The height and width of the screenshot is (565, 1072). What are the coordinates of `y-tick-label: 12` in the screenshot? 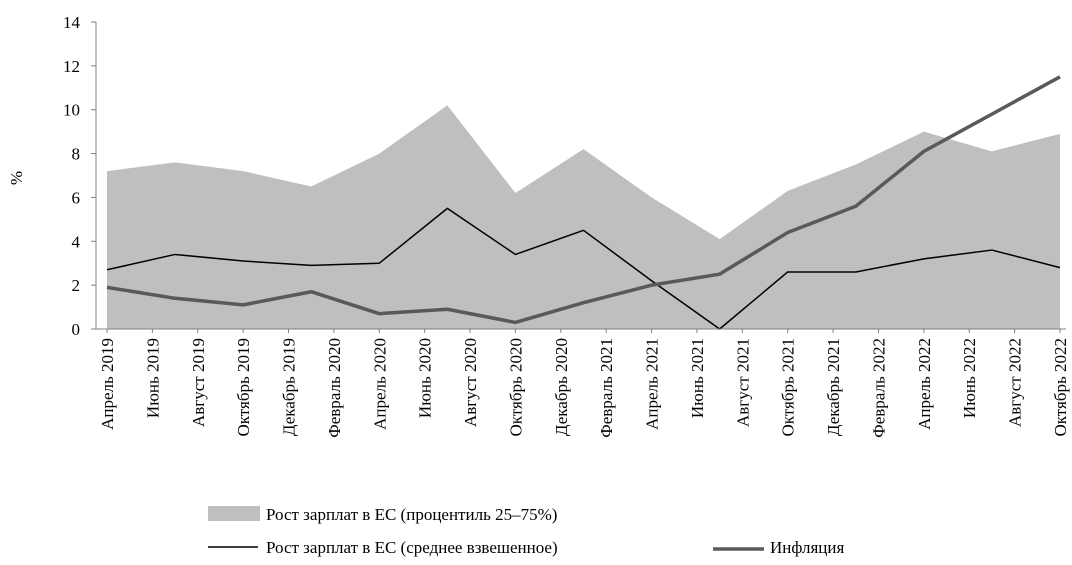 It's located at (71, 66).